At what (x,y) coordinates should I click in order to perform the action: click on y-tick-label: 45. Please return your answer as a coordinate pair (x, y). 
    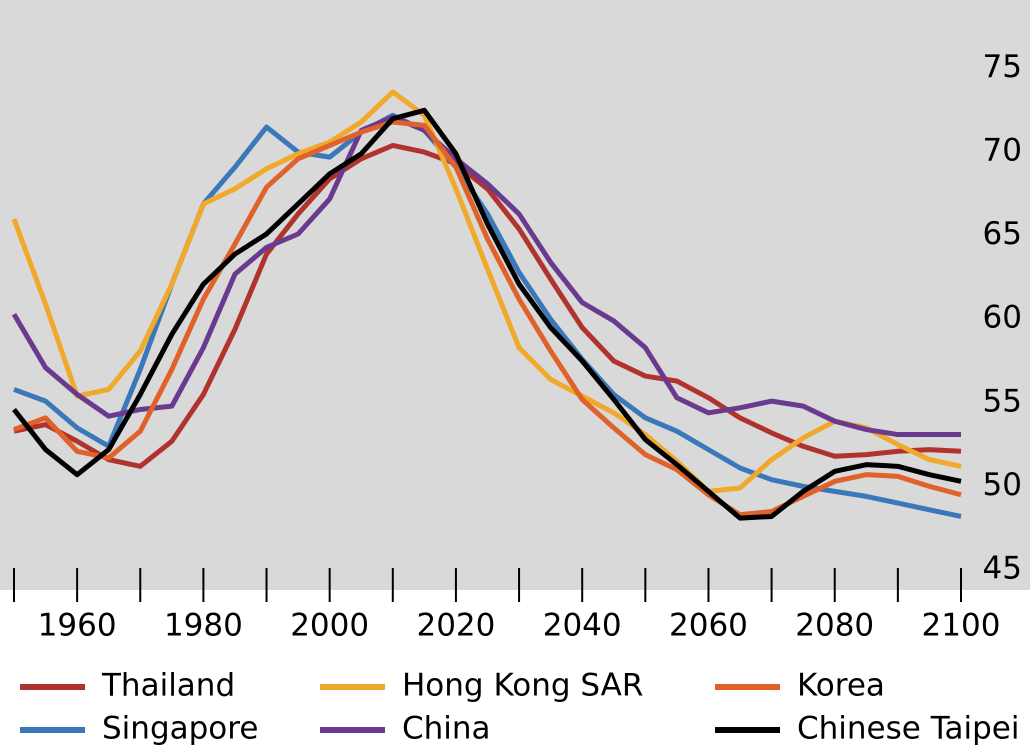
    Looking at the image, I should click on (1002, 568).